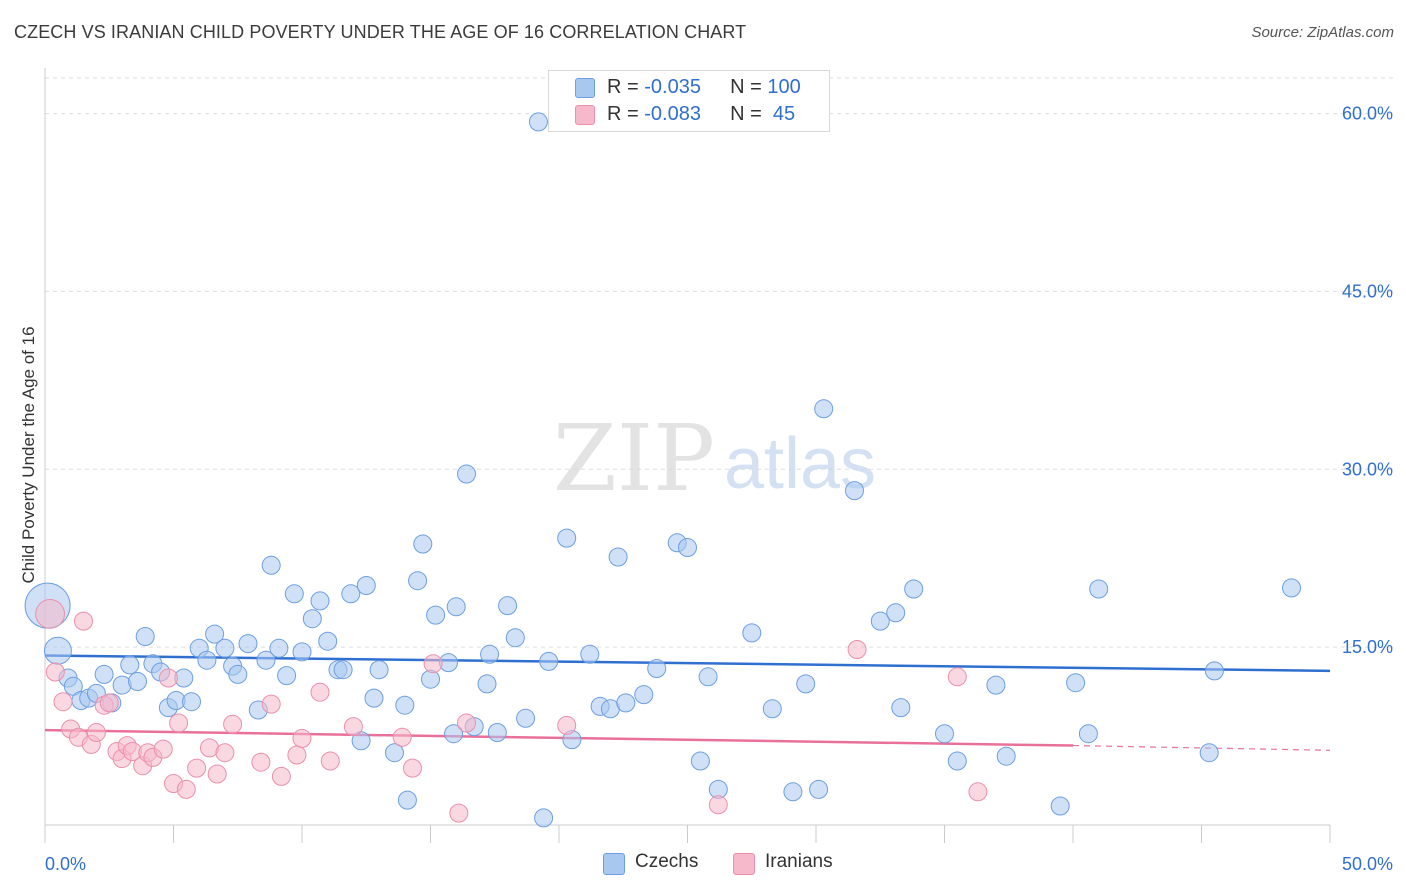 The height and width of the screenshot is (892, 1406). What do you see at coordinates (667, 861) in the screenshot?
I see `series-label-czechs: Czechs` at bounding box center [667, 861].